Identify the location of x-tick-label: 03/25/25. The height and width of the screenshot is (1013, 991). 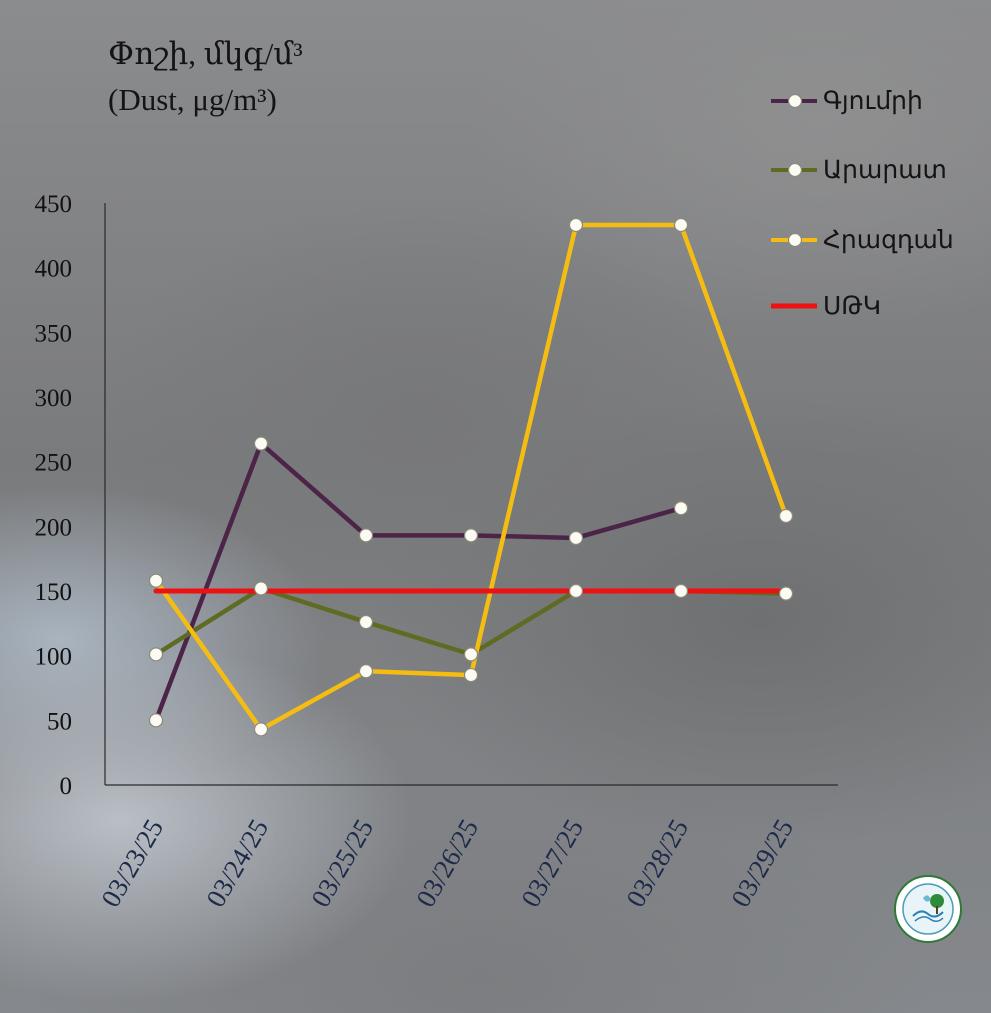
(342, 863).